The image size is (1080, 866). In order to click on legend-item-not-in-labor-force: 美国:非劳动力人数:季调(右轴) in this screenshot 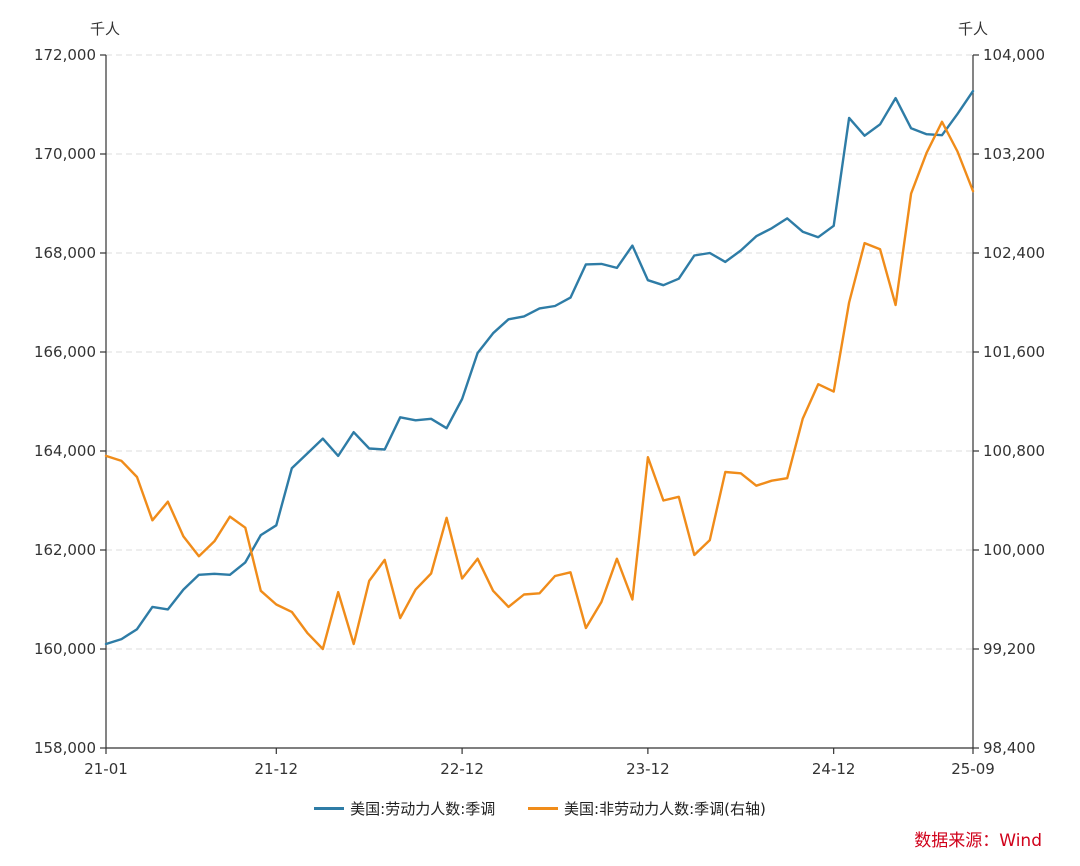, I will do `click(647, 808)`.